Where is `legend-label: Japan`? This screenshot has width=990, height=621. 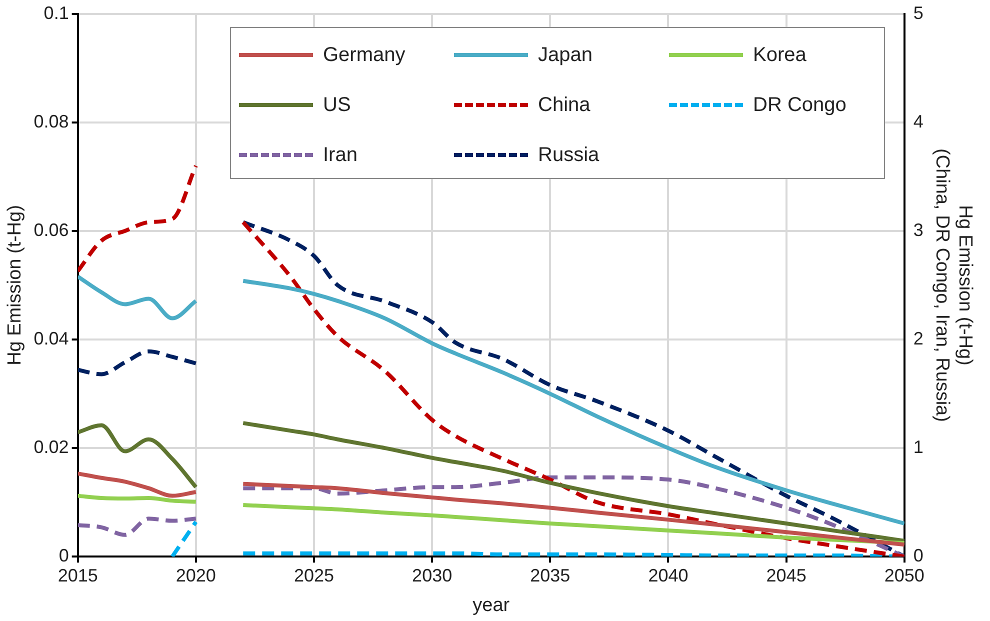
legend-label: Japan is located at coordinates (565, 55).